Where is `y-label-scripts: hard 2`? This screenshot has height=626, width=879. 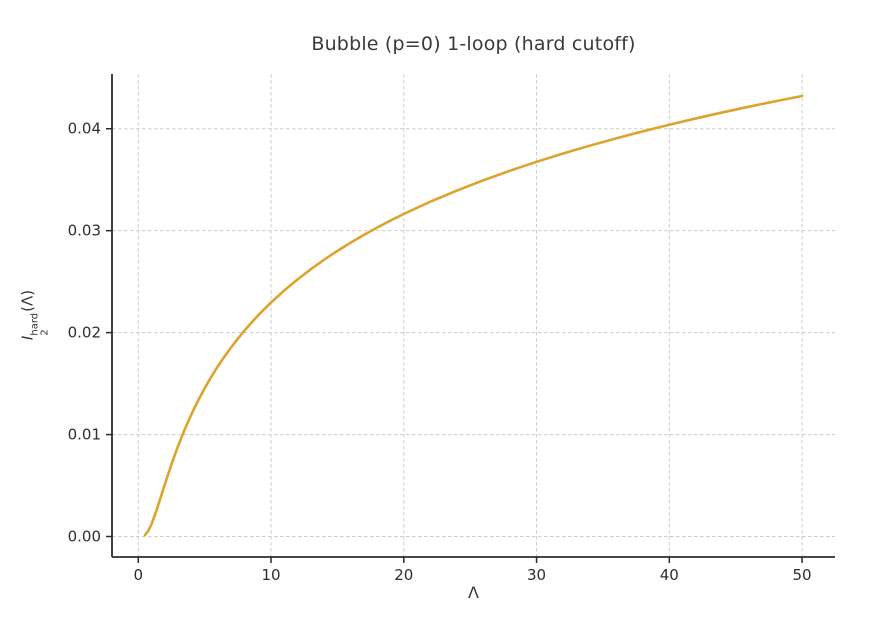
y-label-scripts: hard 2 is located at coordinates (39, 324).